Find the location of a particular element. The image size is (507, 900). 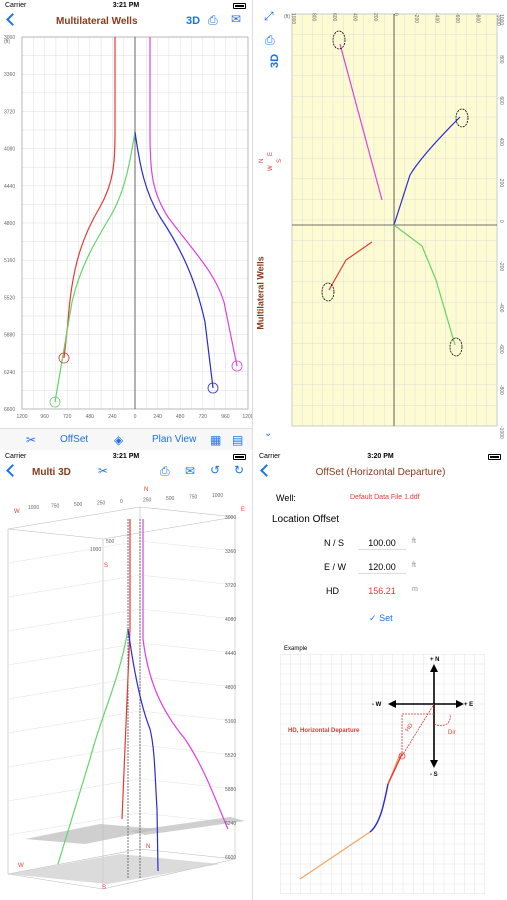

rotate-right-icon: ↻ is located at coordinates (239, 470).